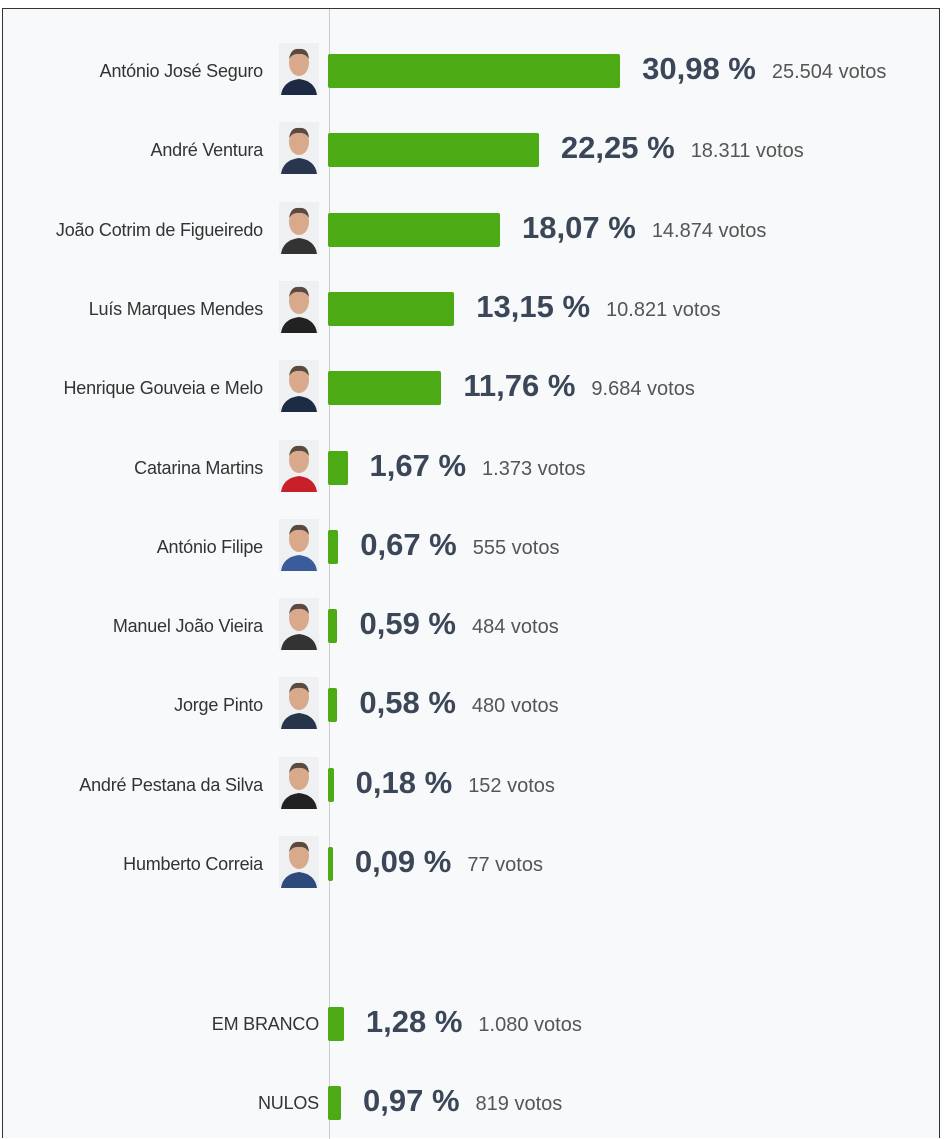  Describe the element at coordinates (505, 865) in the screenshot. I see `vote-label: 77 votos` at that location.